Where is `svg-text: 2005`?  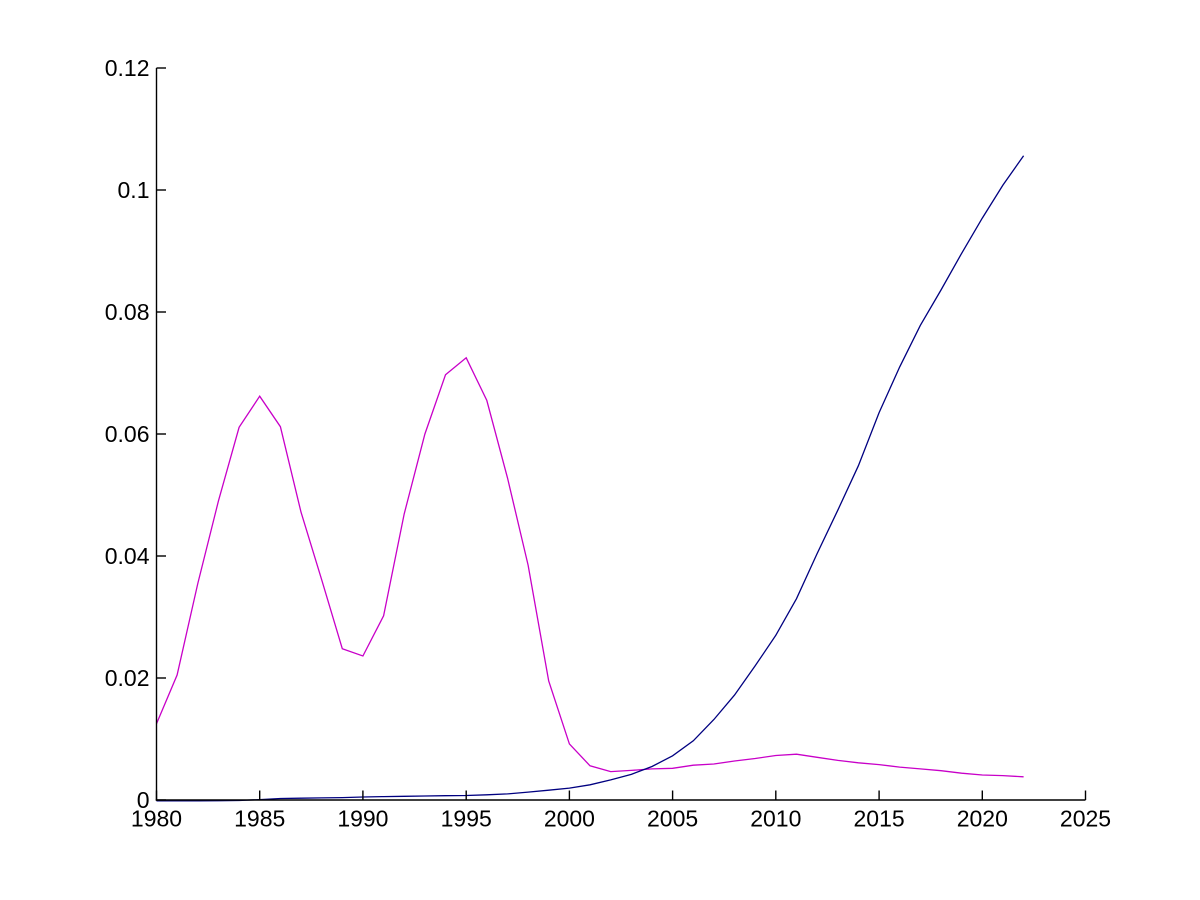
svg-text: 2005 is located at coordinates (672, 819).